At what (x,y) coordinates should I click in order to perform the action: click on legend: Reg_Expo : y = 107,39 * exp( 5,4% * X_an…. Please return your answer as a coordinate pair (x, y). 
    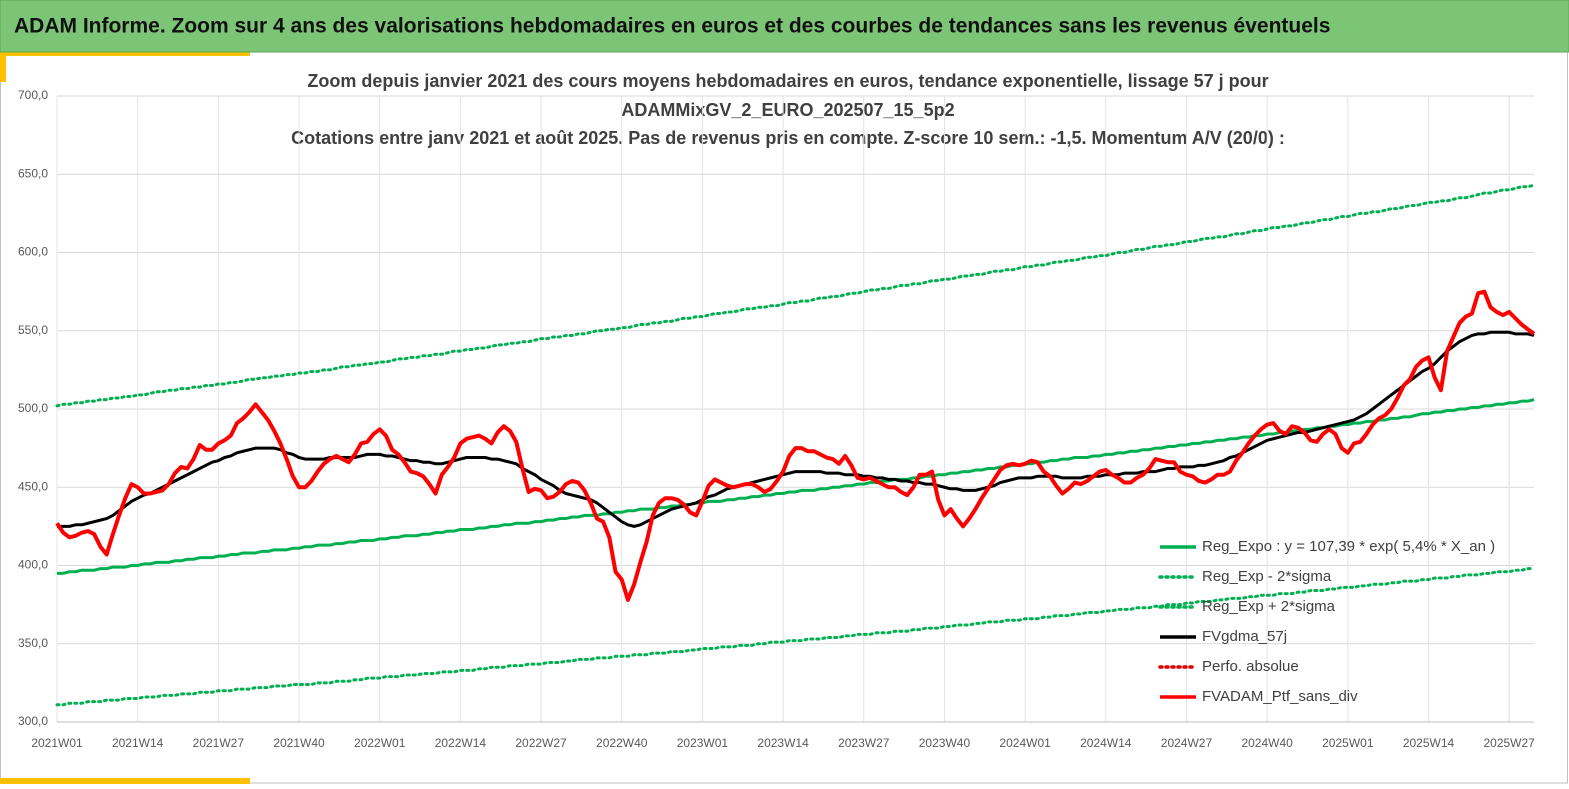
    Looking at the image, I should click on (1326, 621).